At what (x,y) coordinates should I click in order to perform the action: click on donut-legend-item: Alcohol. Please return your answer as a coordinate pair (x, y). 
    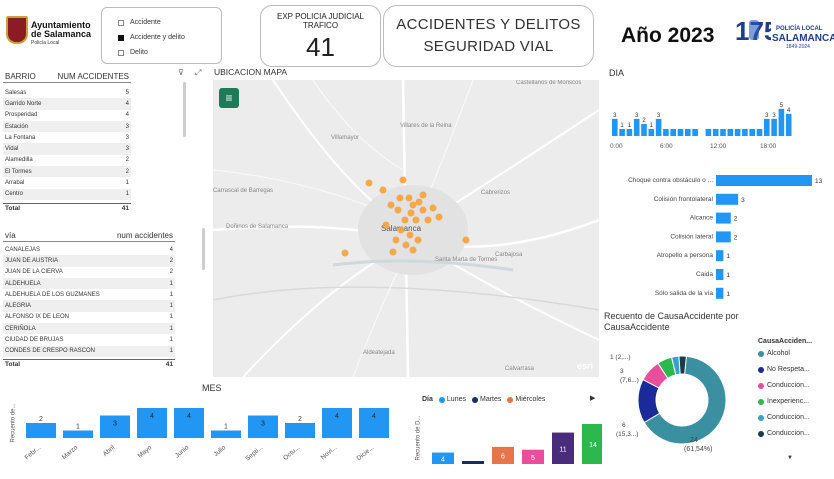
    Looking at the image, I should click on (774, 353).